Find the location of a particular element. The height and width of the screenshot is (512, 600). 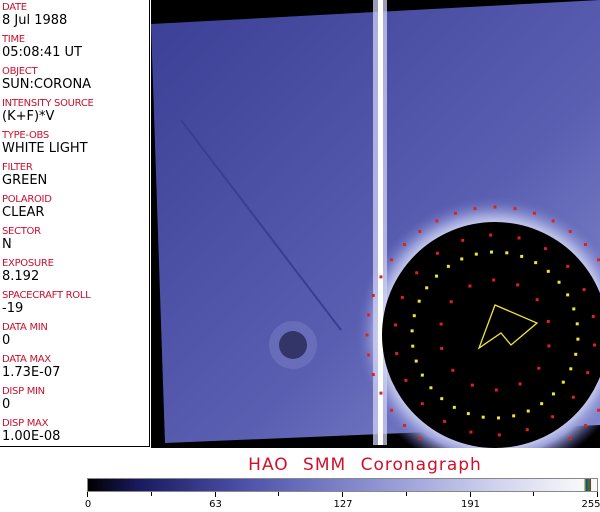

meta-label: SECTOR is located at coordinates (21, 231).